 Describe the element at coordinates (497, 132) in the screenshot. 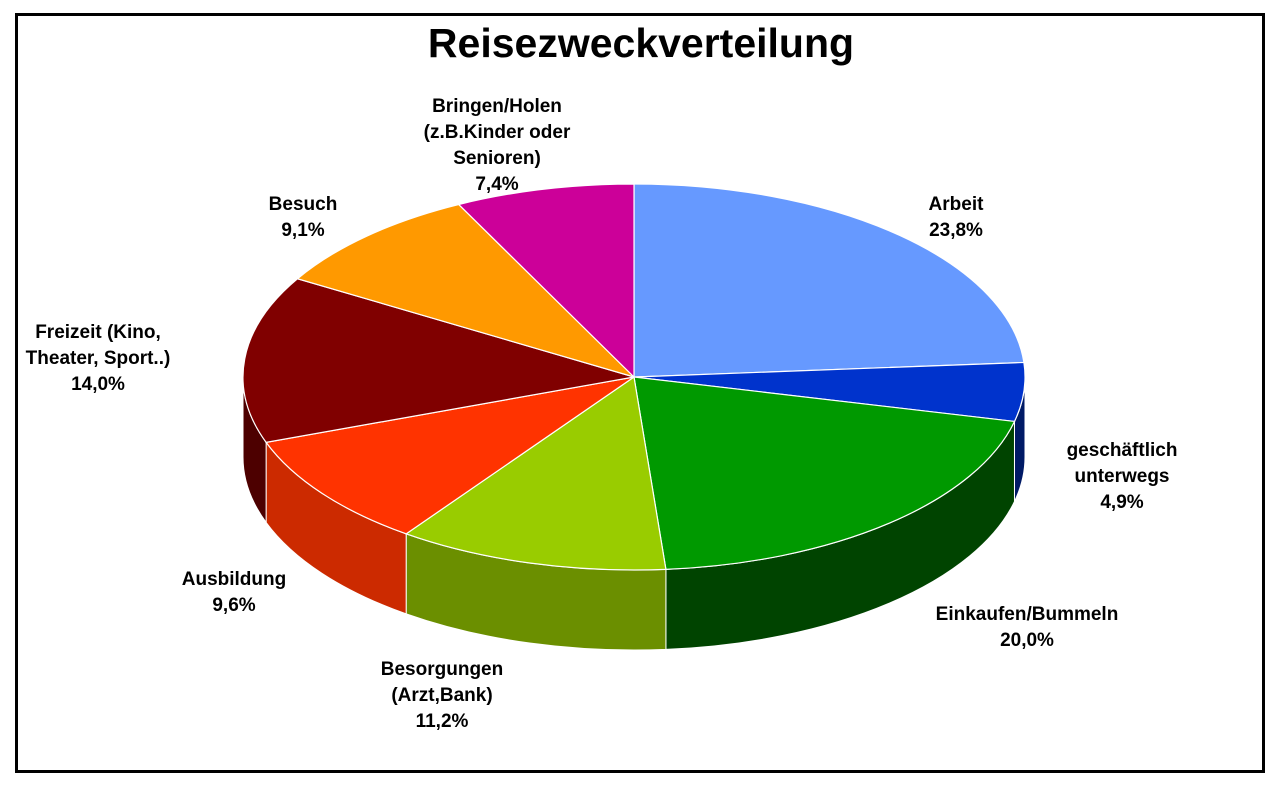

I see `slice-category-label: (z.B.Kinder oder` at that location.